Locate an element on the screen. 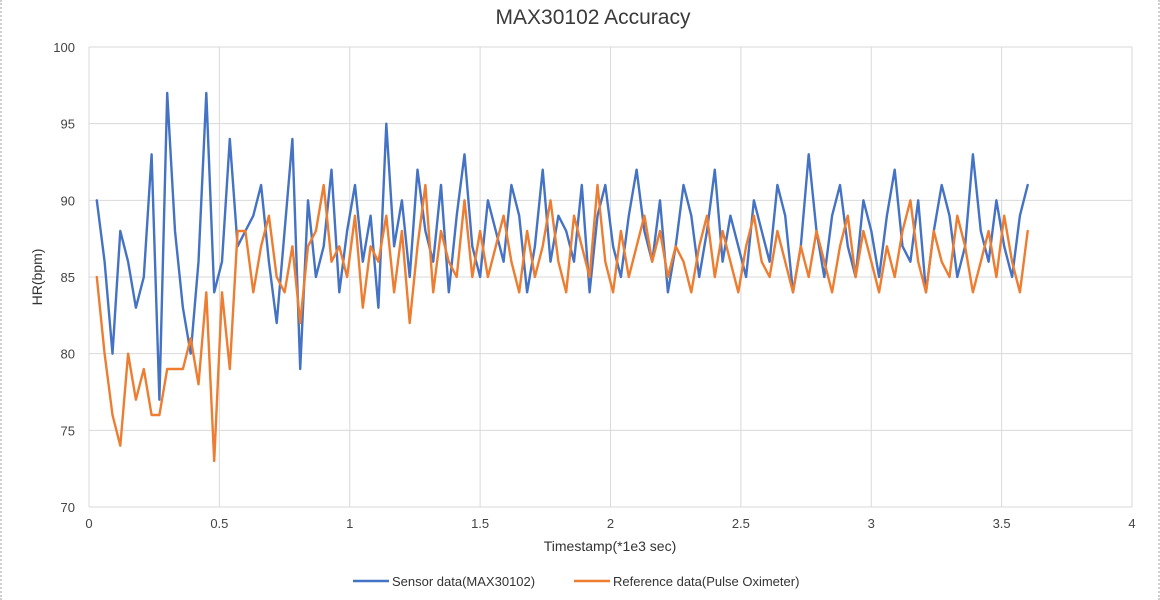  y-tick-label-6: 100 is located at coordinates (64, 47).